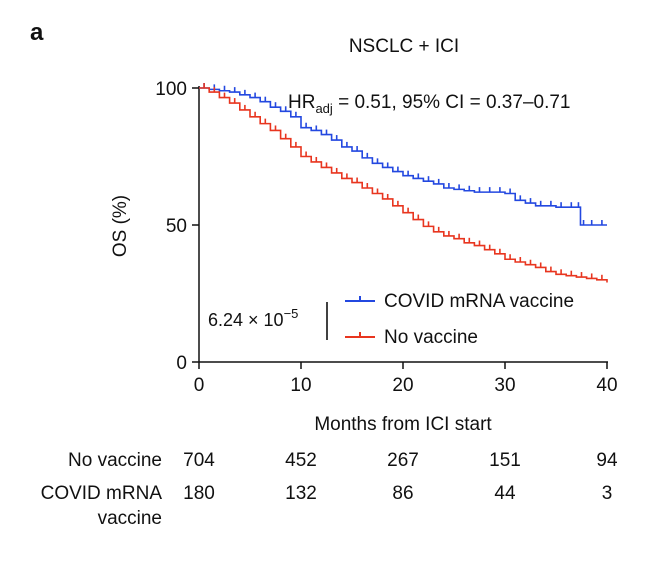 The width and height of the screenshot is (664, 562). I want to click on y-tick-label: 100, so click(171, 89).